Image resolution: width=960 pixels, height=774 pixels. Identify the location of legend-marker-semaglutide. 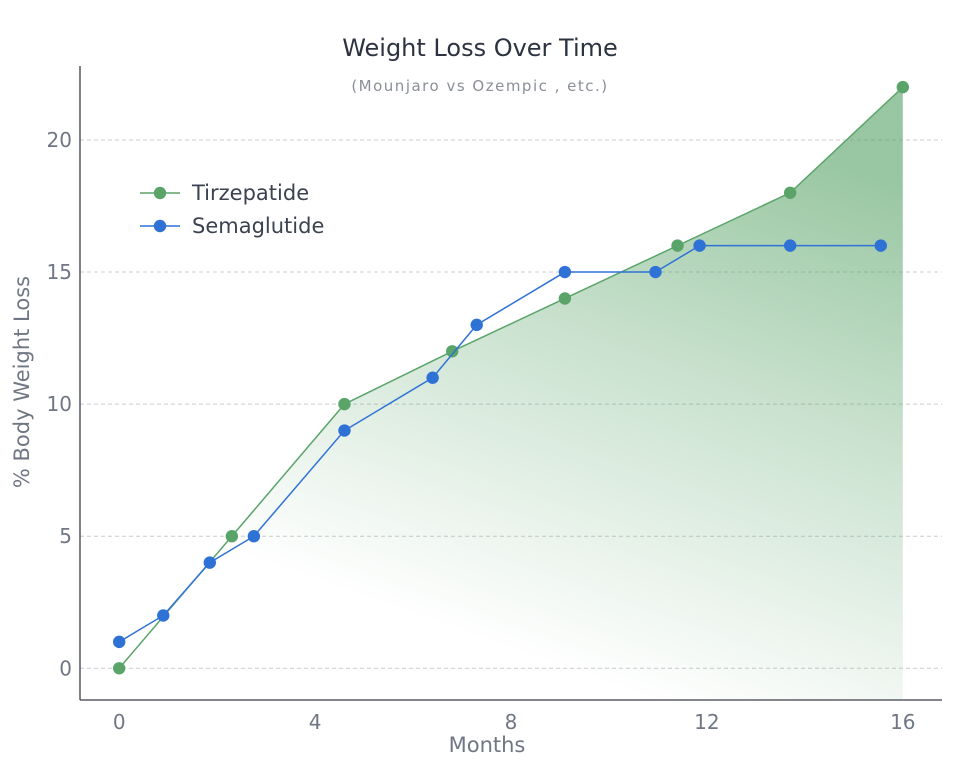
(160, 226).